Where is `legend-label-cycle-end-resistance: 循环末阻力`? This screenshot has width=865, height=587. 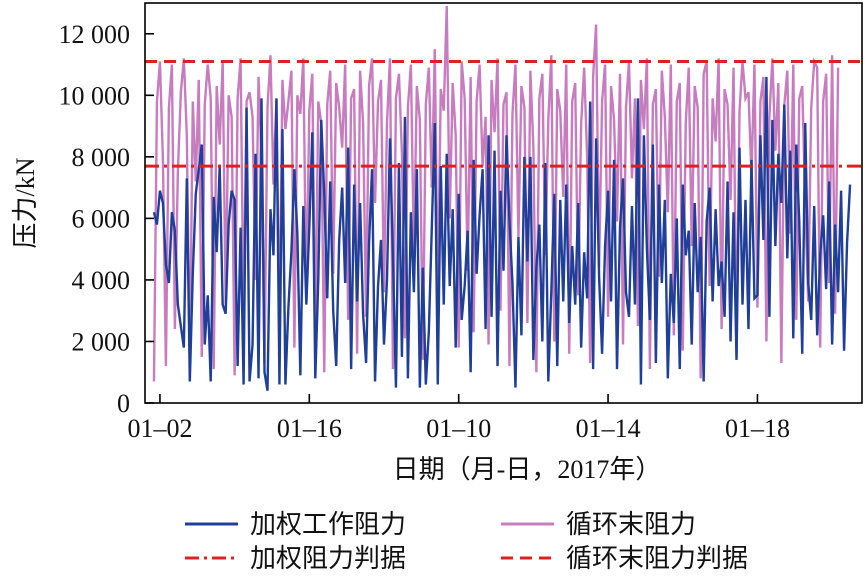
legend-label-cycle-end-resistance: 循环末阻力 is located at coordinates (631, 524).